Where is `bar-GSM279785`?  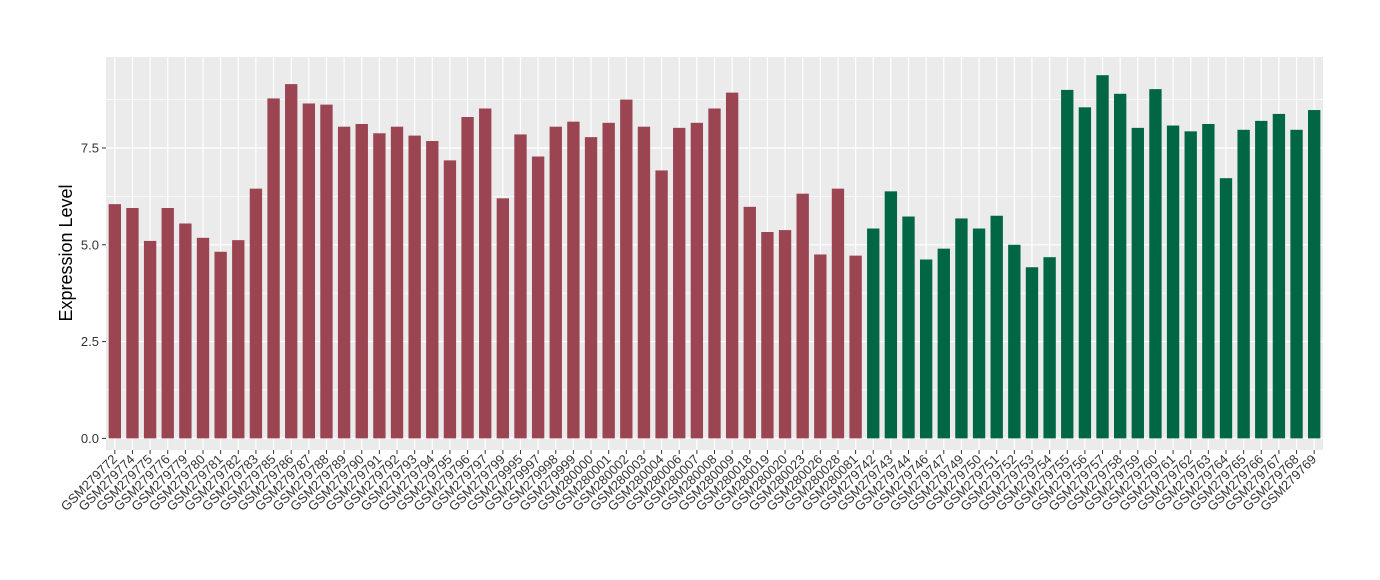
bar-GSM279785 is located at coordinates (273, 268).